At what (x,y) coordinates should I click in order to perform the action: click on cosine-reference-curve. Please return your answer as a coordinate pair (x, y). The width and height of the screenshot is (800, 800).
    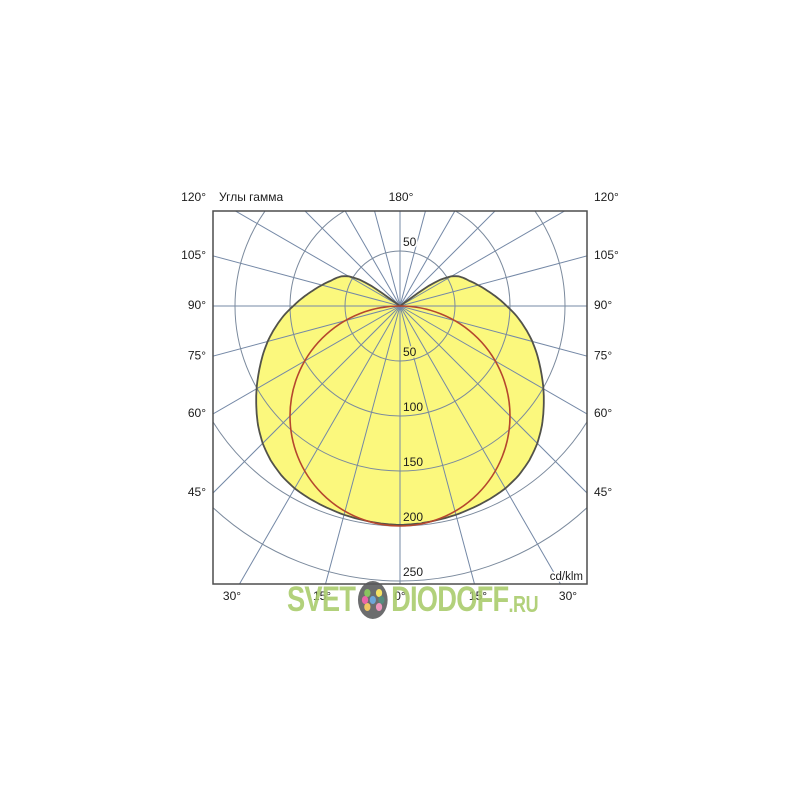
    Looking at the image, I should click on (400, 416).